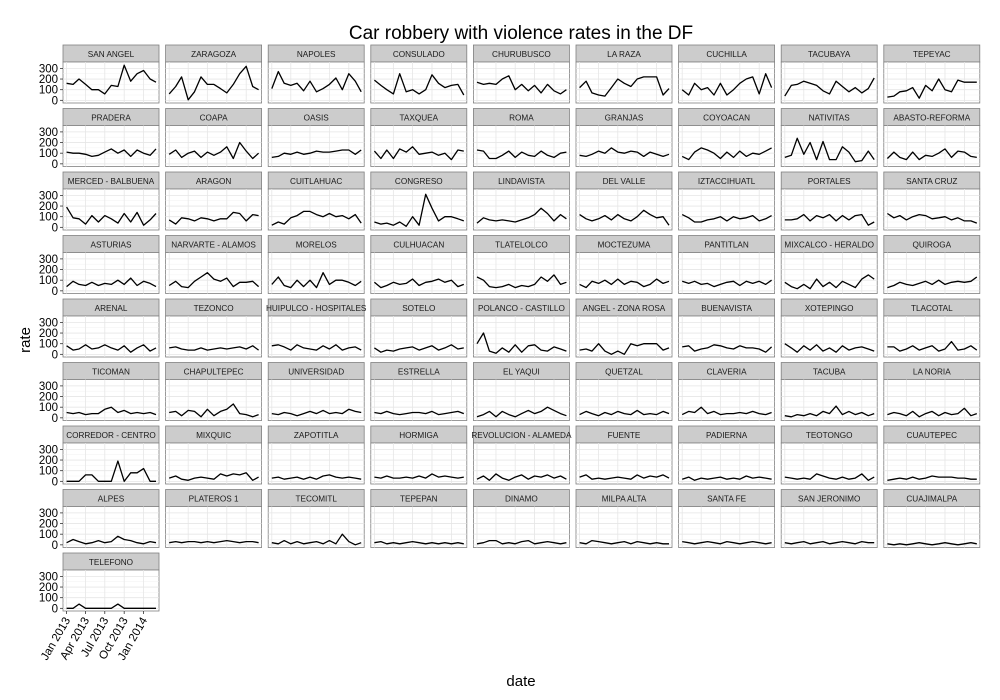  Describe the element at coordinates (829, 137) in the screenshot. I see `panel-17: NATIVITAS` at that location.